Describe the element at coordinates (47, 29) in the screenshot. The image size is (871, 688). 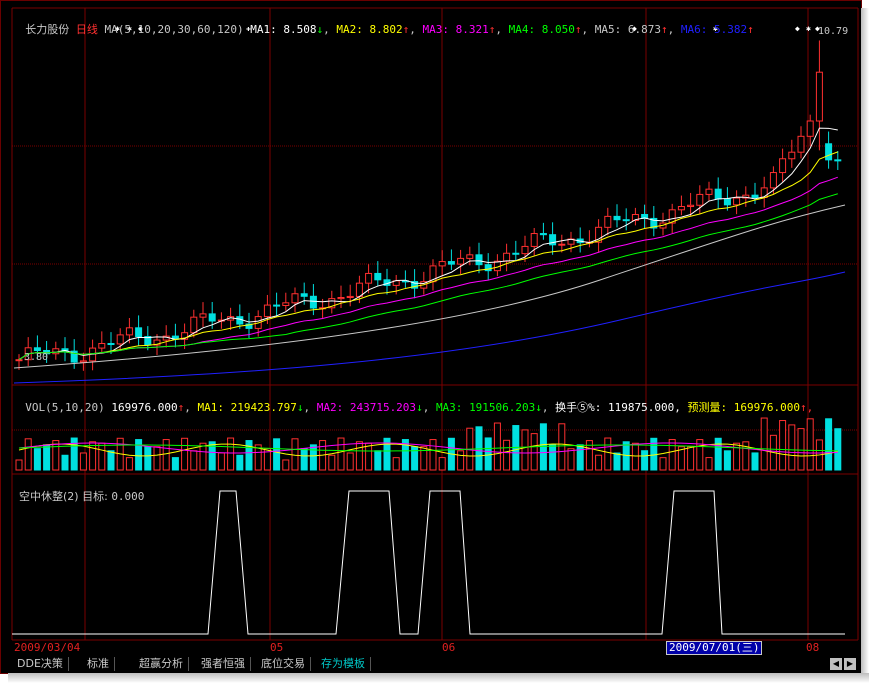
I see `stock-name: 长力股份` at that location.